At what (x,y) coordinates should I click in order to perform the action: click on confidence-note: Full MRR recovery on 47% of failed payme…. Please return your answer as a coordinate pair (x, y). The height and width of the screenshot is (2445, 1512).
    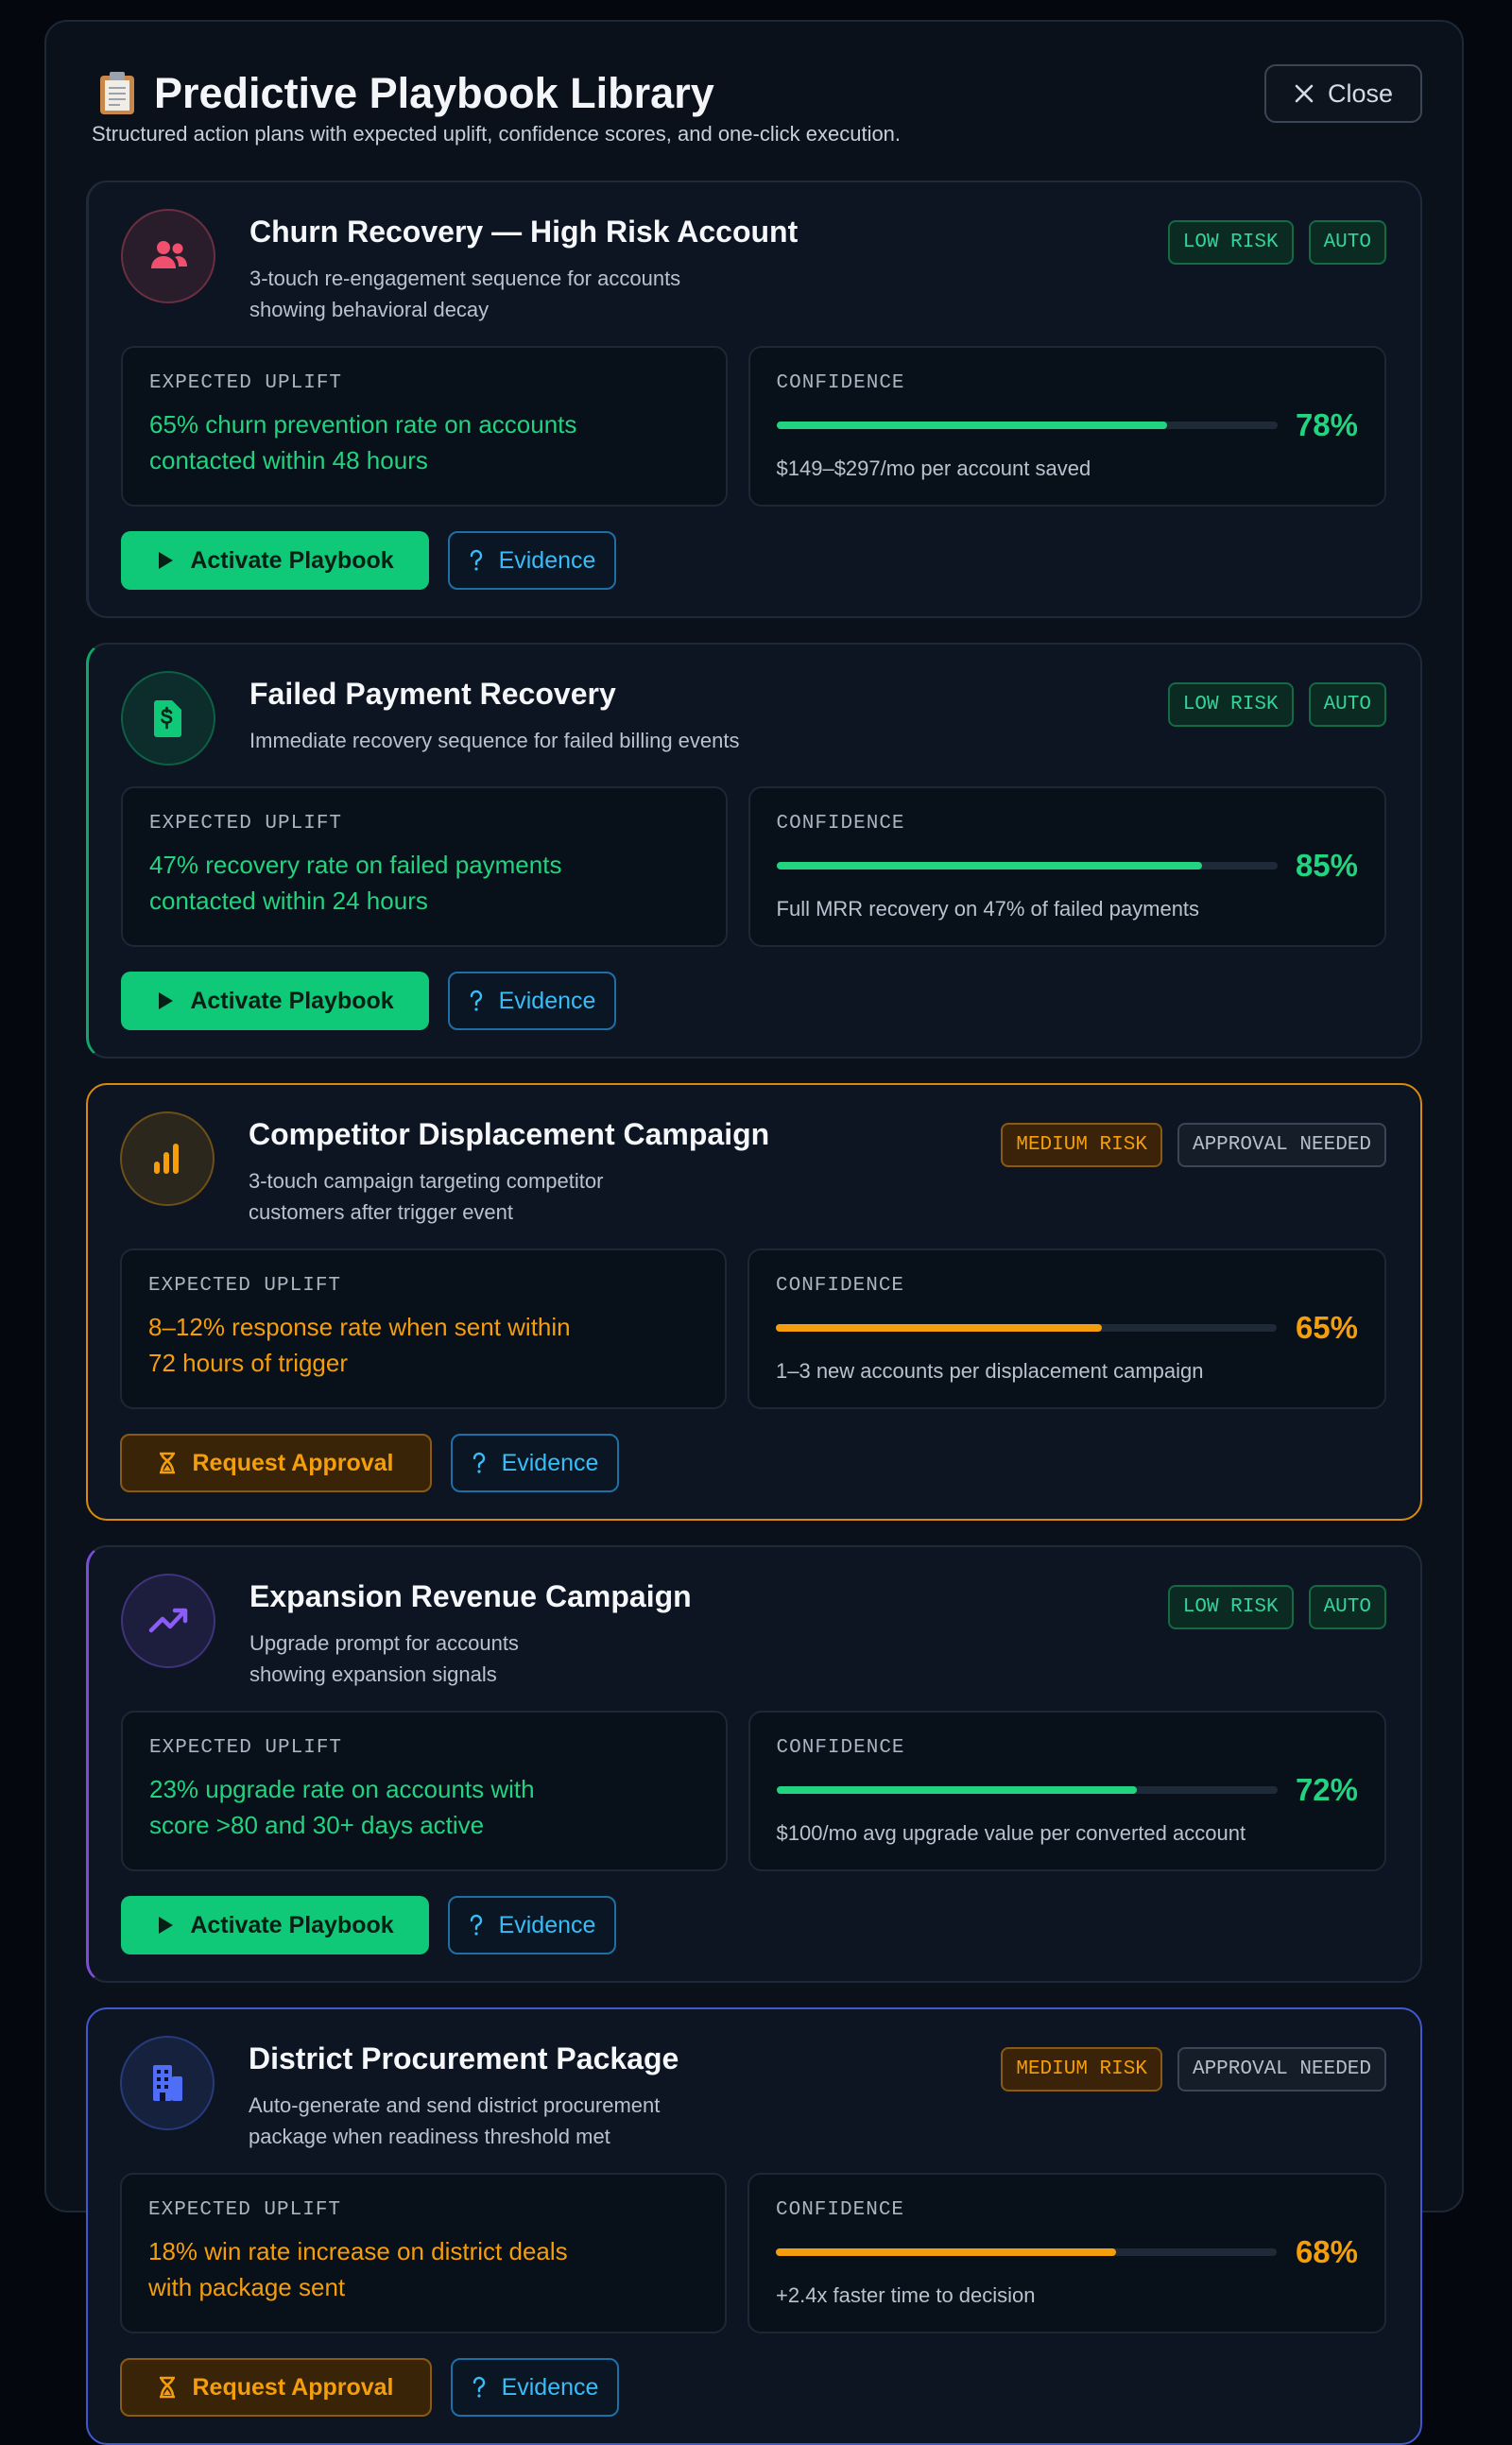
    Looking at the image, I should click on (988, 909).